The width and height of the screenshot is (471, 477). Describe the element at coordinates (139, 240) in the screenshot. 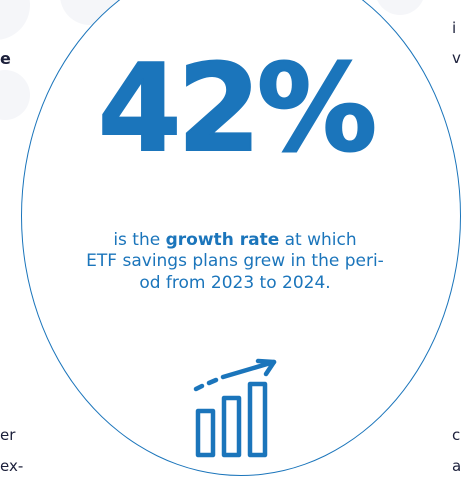

I see `description-text: is the` at that location.